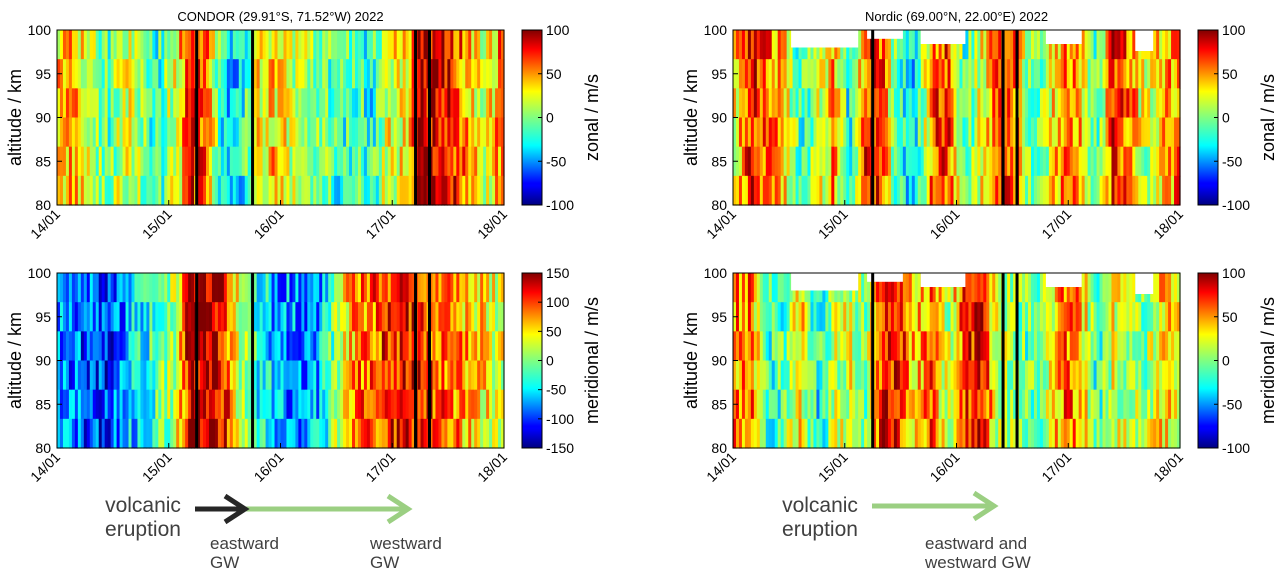 This screenshot has height=575, width=1288. I want to click on colorbar-tick-label-2: 50, so click(554, 331).